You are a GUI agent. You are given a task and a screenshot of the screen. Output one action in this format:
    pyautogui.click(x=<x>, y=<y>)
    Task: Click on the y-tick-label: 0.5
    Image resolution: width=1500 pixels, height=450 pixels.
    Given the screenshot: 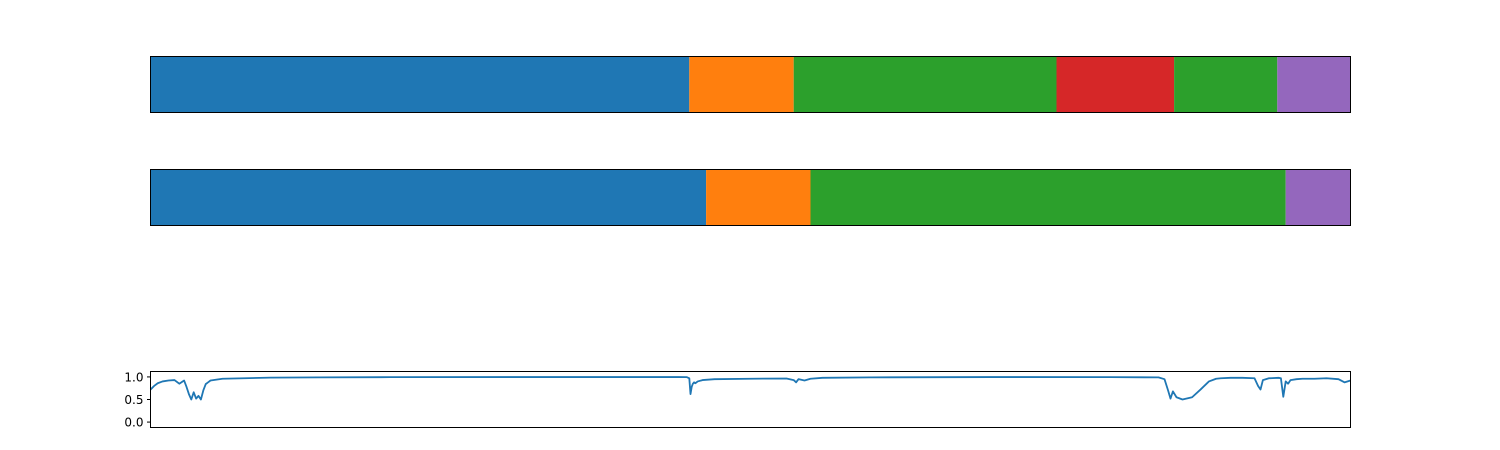 What is the action you would take?
    pyautogui.click(x=133, y=400)
    